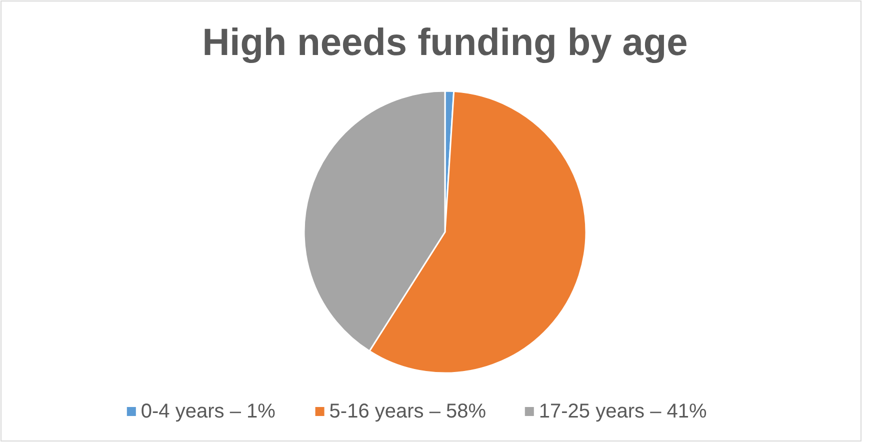 The height and width of the screenshot is (446, 872). Describe the element at coordinates (622, 411) in the screenshot. I see `legend-label: 17-25 years – 41%` at that location.